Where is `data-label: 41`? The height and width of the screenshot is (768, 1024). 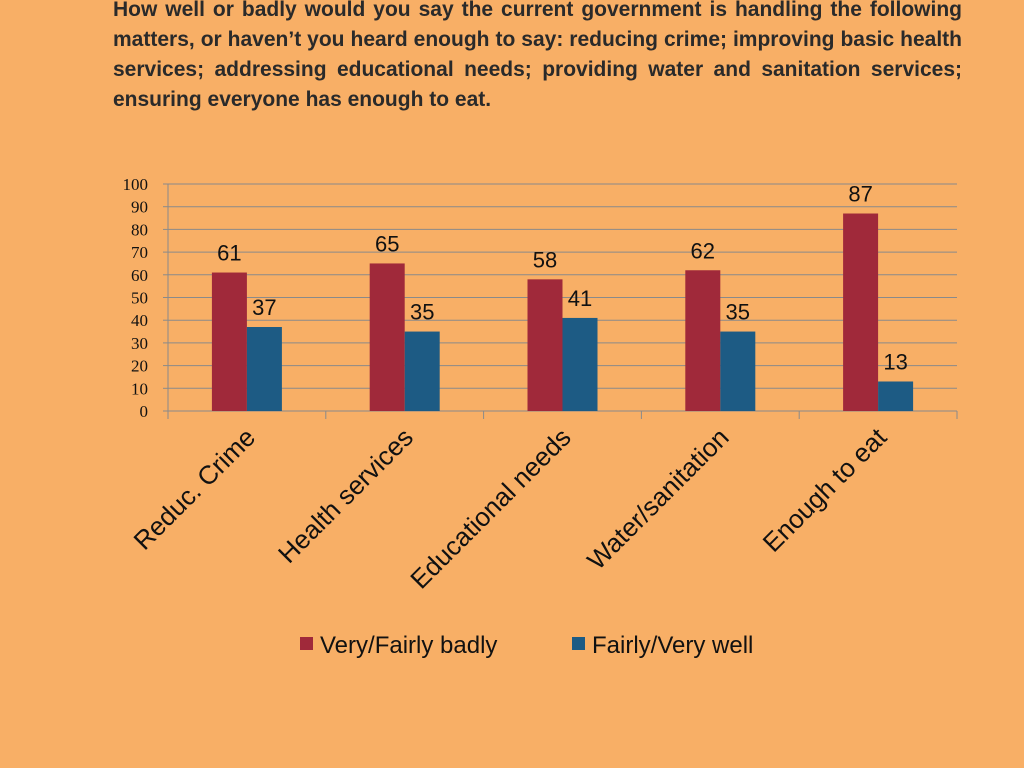 data-label: 41 is located at coordinates (580, 298).